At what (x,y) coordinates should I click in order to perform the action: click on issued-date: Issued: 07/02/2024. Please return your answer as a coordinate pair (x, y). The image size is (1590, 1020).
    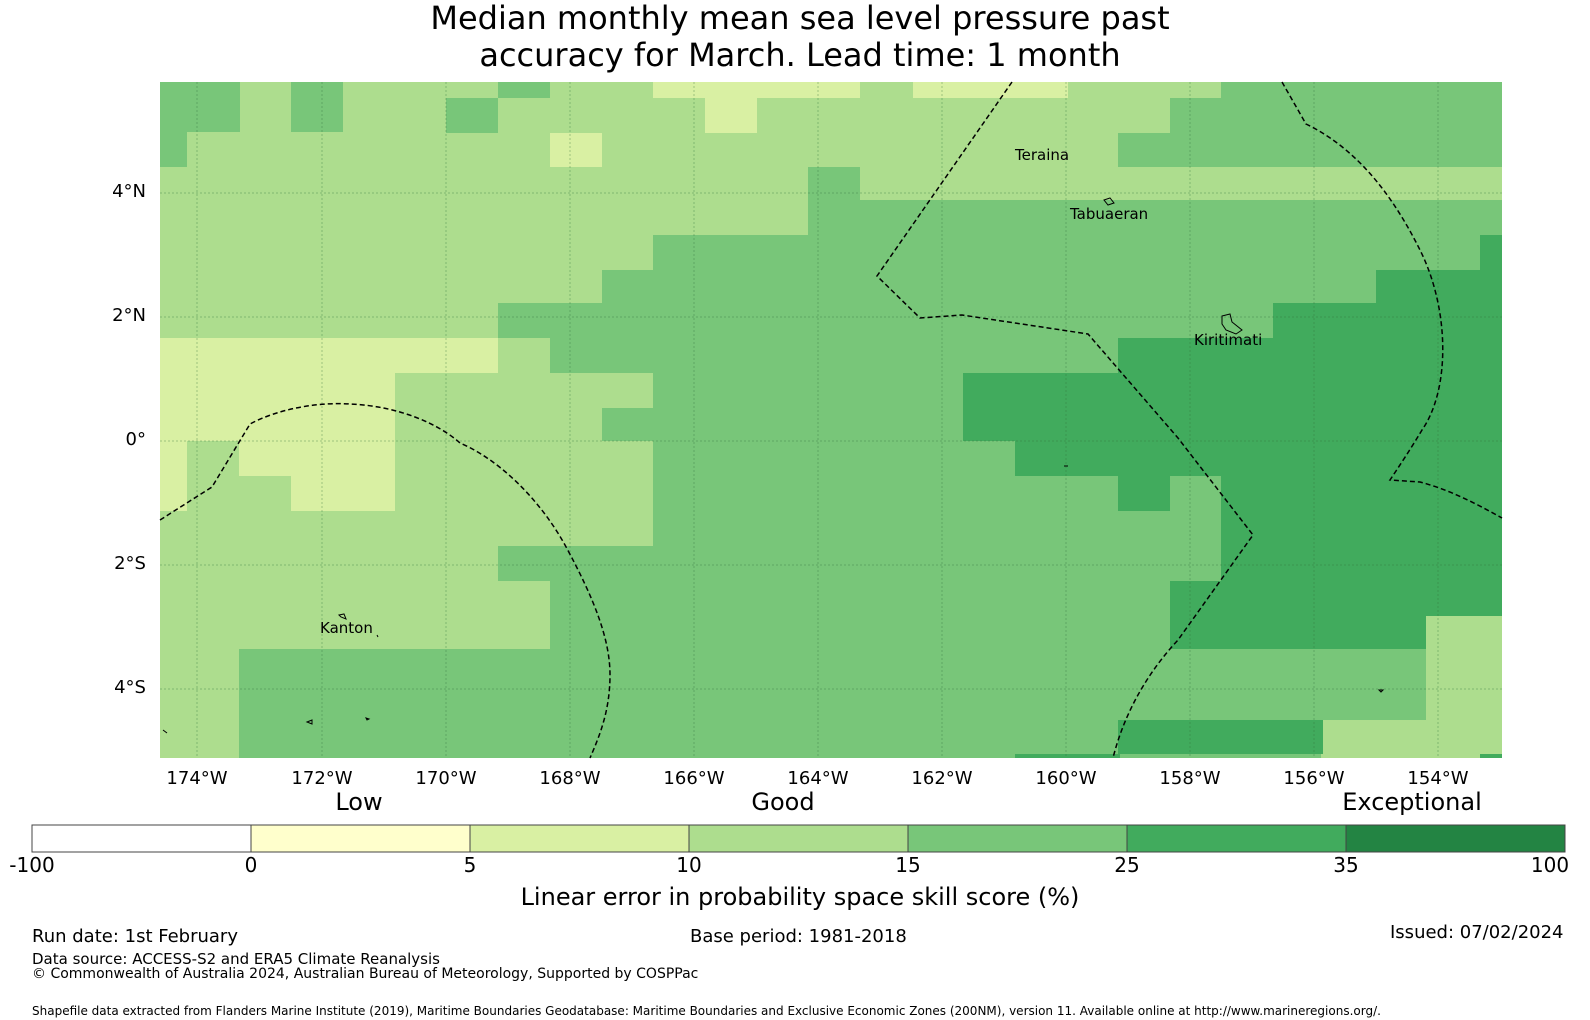
    Looking at the image, I should click on (1477, 932).